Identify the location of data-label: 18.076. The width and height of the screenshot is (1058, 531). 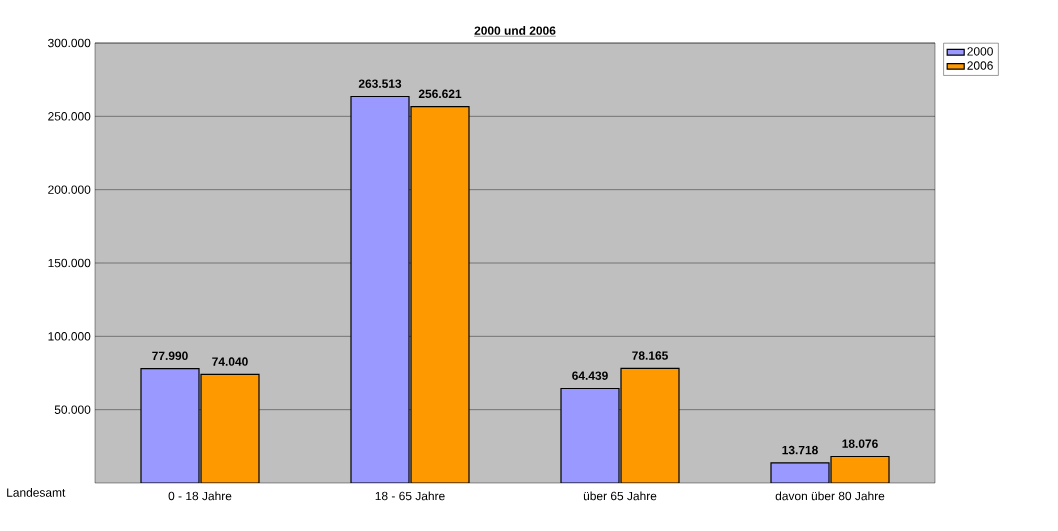
(860, 443).